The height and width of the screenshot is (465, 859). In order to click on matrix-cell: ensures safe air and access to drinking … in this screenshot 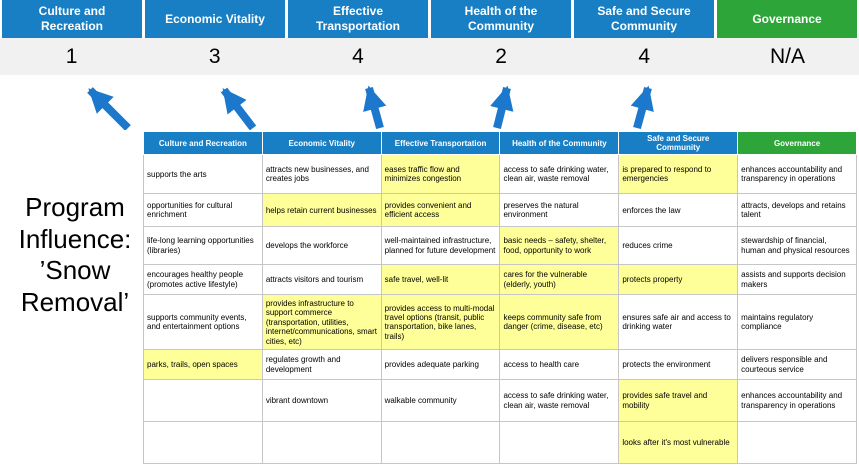, I will do `click(678, 322)`.